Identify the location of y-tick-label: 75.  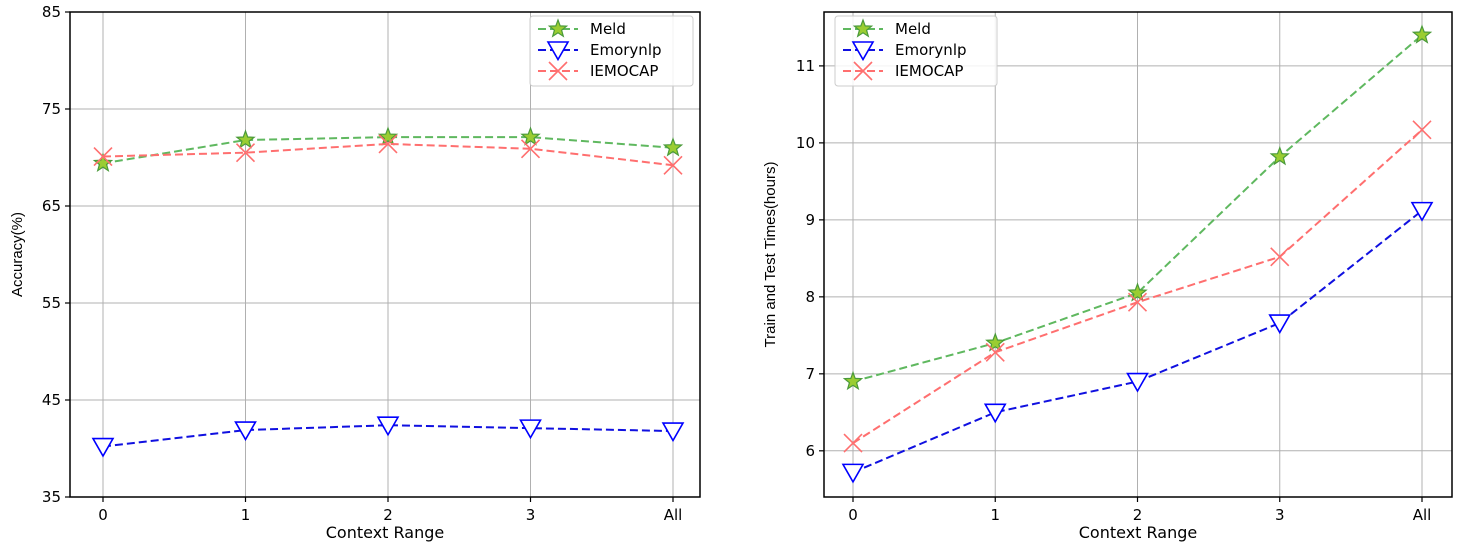
(51, 109).